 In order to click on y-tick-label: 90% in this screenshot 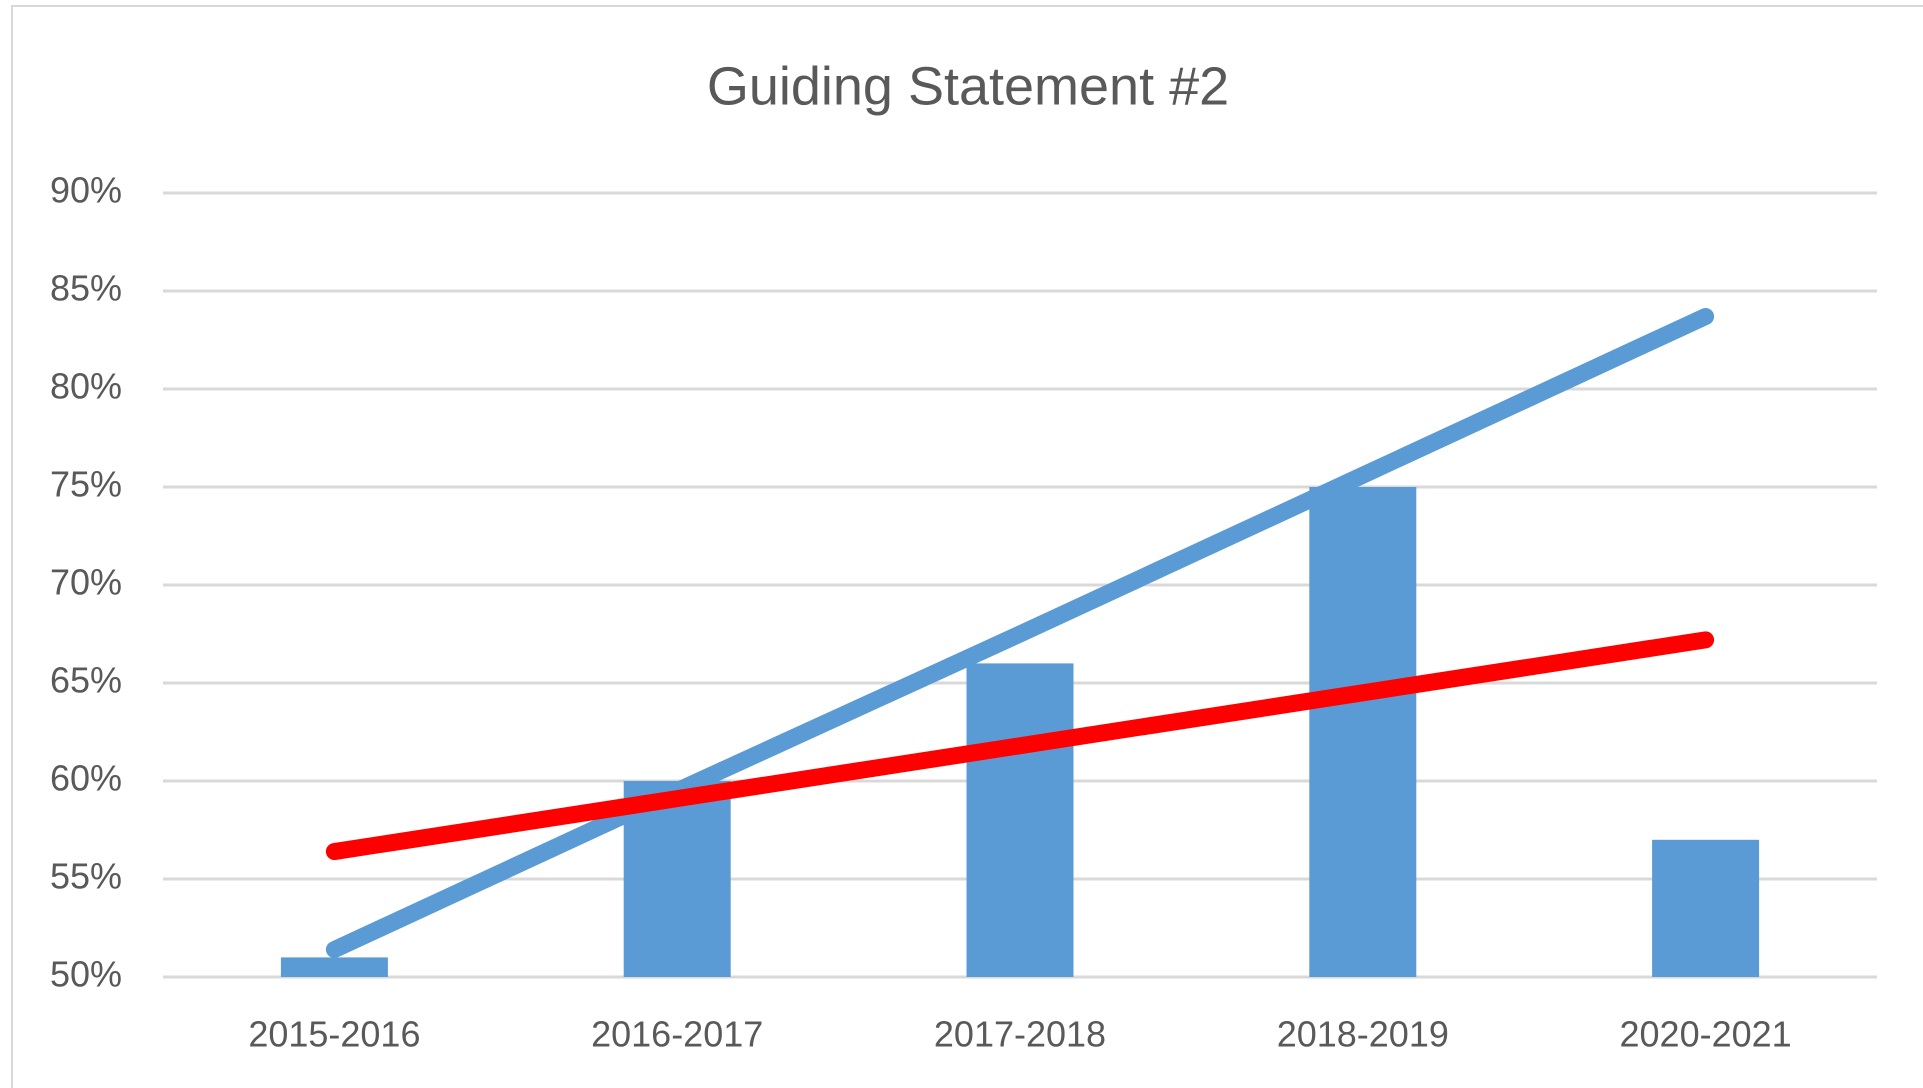, I will do `click(86, 190)`.